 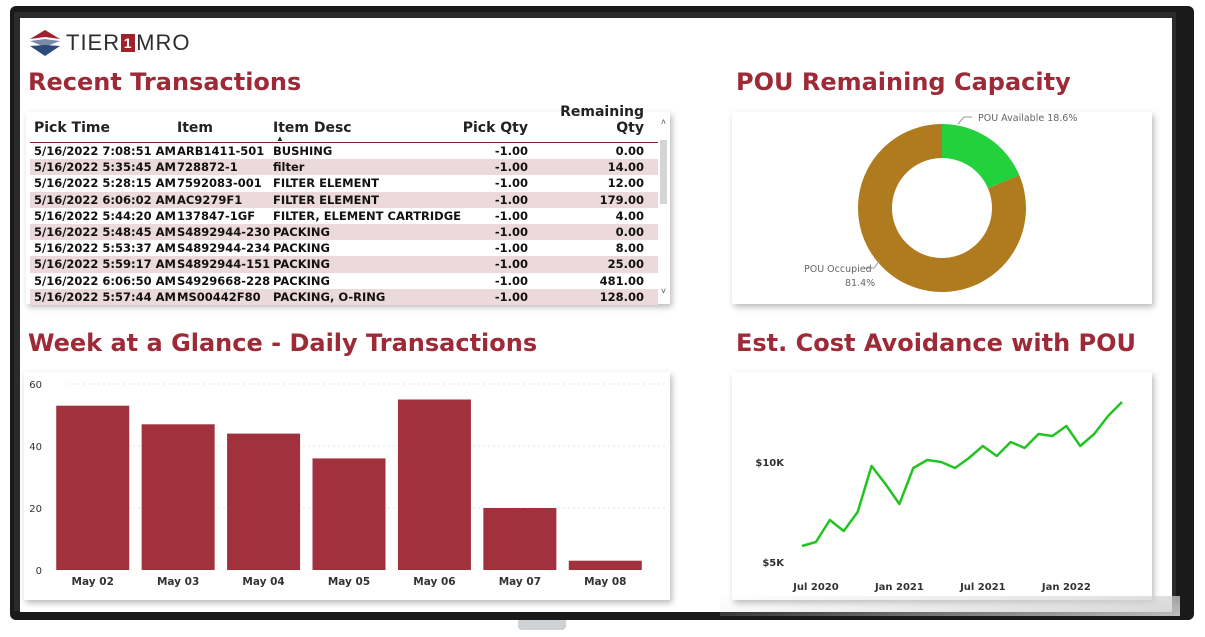 I want to click on cell-remaining-qty: 8.00, so click(x=629, y=248).